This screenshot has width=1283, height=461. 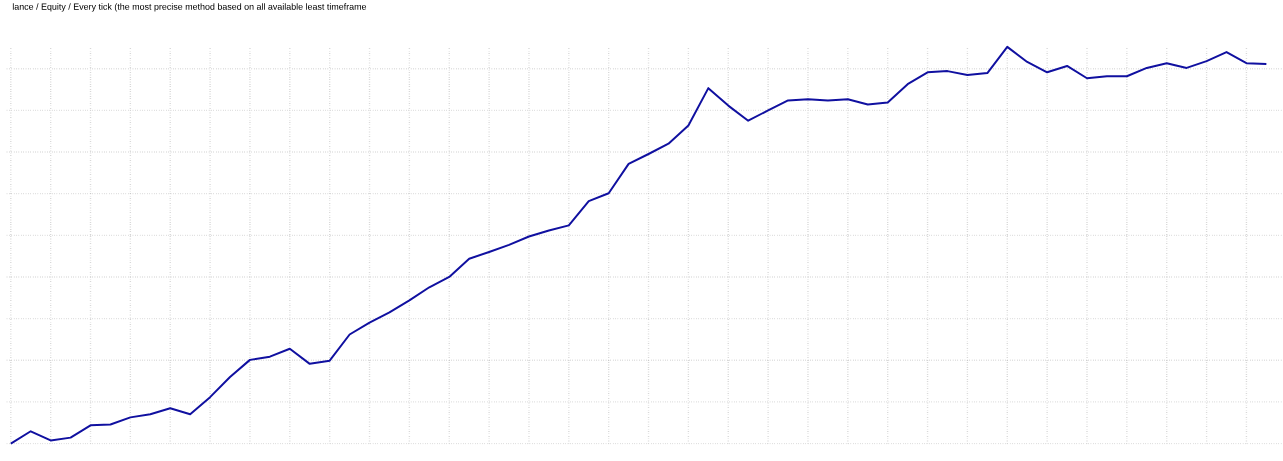 I want to click on chart-title: lance / Equity / Every tick (the most precise method based on all available least timeframe, so click(x=189, y=7).